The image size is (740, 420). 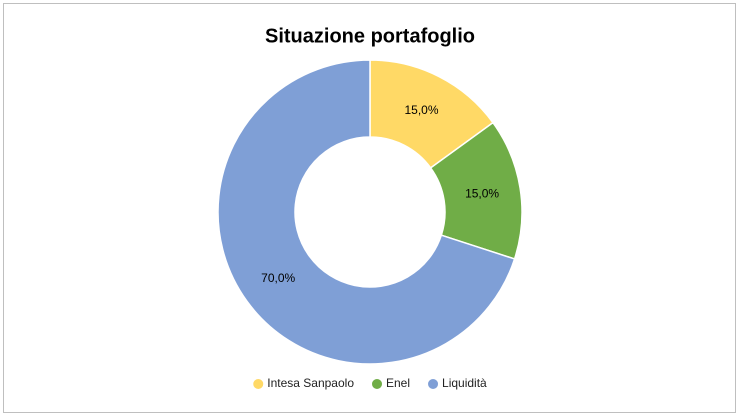 I want to click on legend-label: Enel, so click(x=398, y=383).